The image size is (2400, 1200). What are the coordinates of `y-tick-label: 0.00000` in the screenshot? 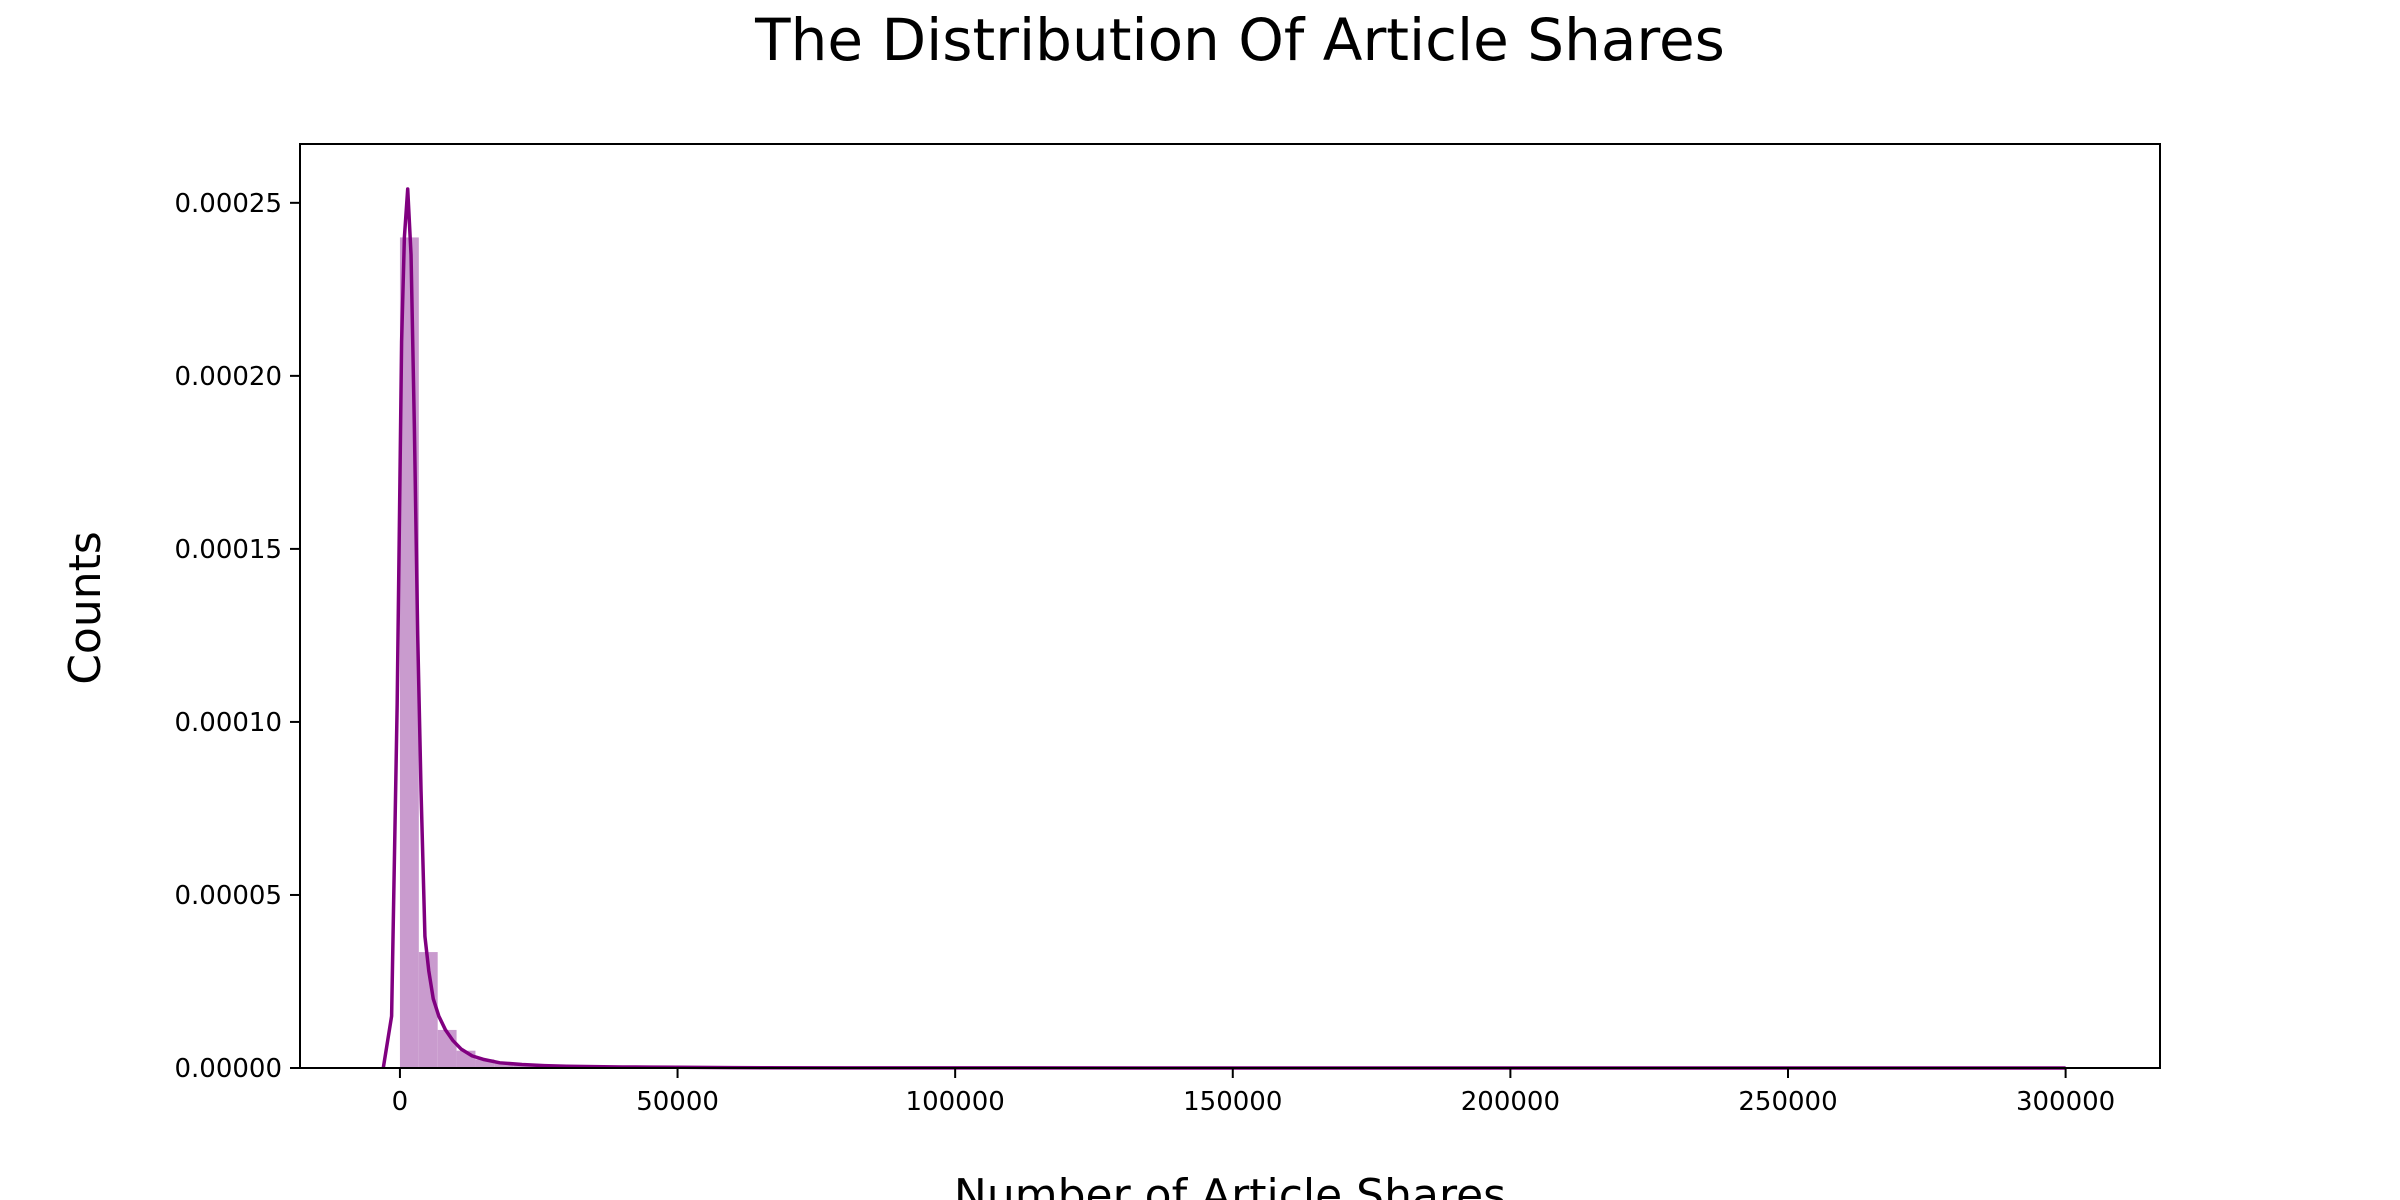 It's located at (228, 1069).